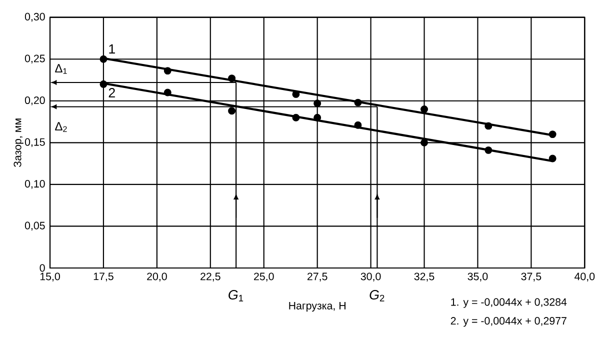 This screenshot has height=339, width=604. Describe the element at coordinates (157, 277) in the screenshot. I see `x-tick-label: 20,0` at that location.